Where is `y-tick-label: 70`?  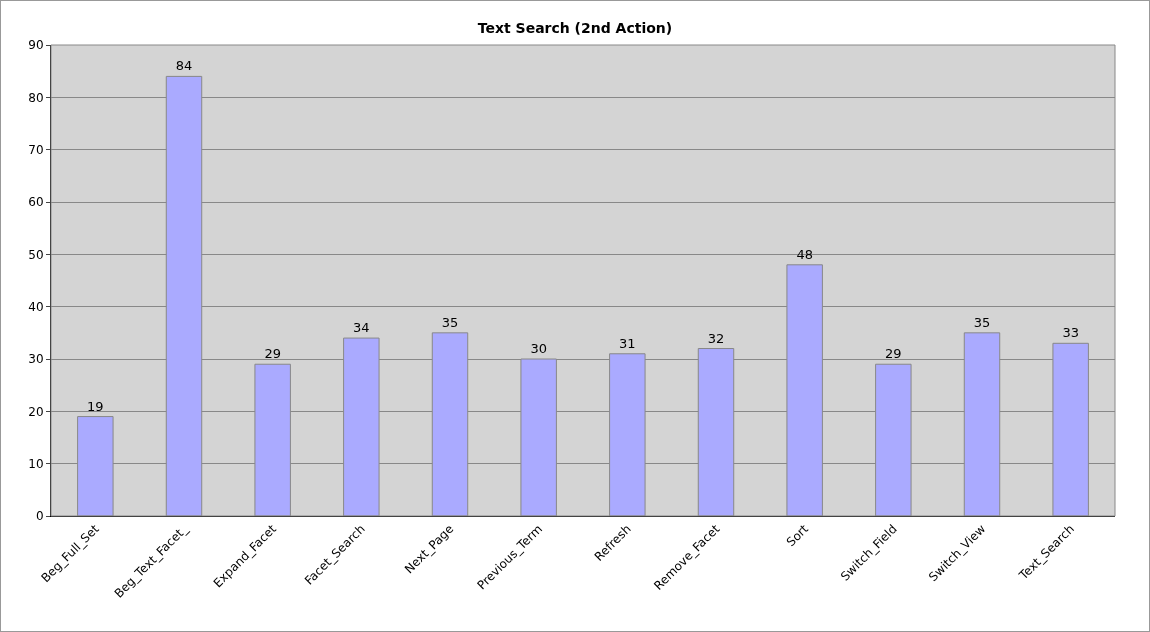
y-tick-label: 70 is located at coordinates (36, 149).